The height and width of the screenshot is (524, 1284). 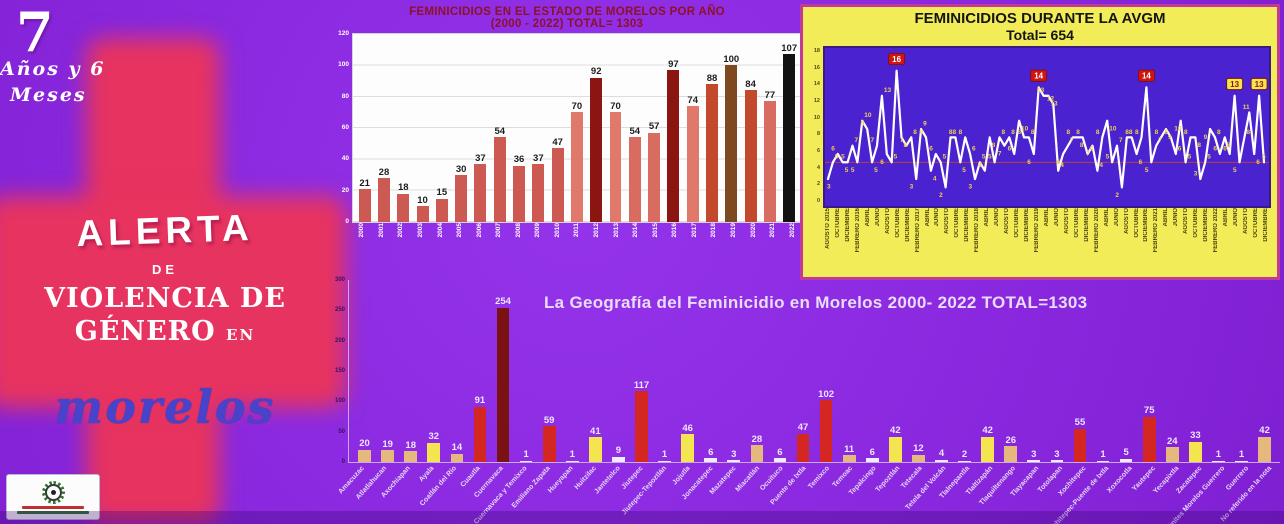 I want to click on x-tick-label: 2009, so click(x=538, y=230).